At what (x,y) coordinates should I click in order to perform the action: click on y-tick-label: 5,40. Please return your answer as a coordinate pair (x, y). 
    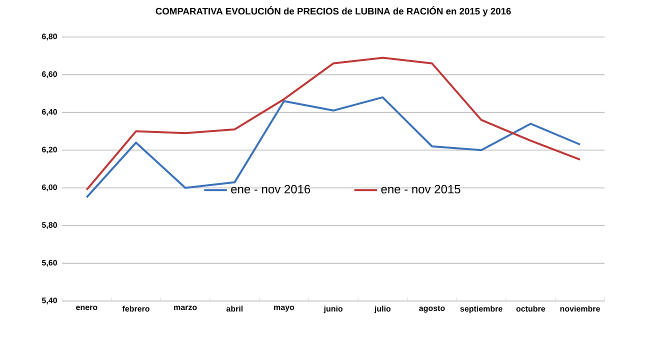
    Looking at the image, I should click on (49, 301).